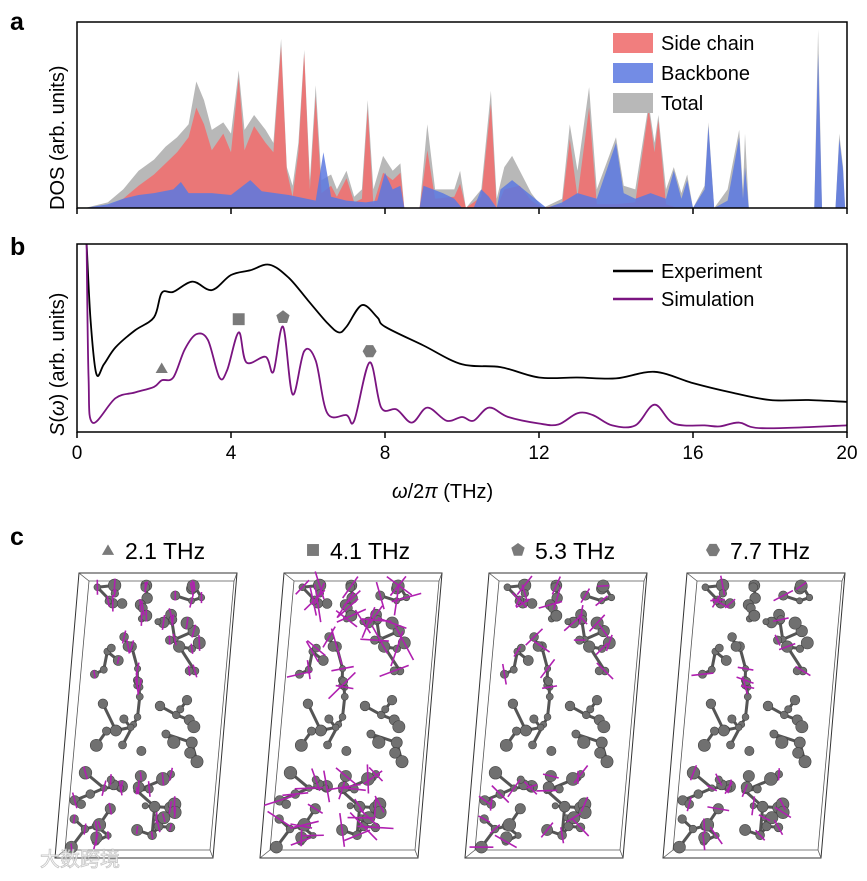  I want to click on hexagon-icon, so click(713, 550).